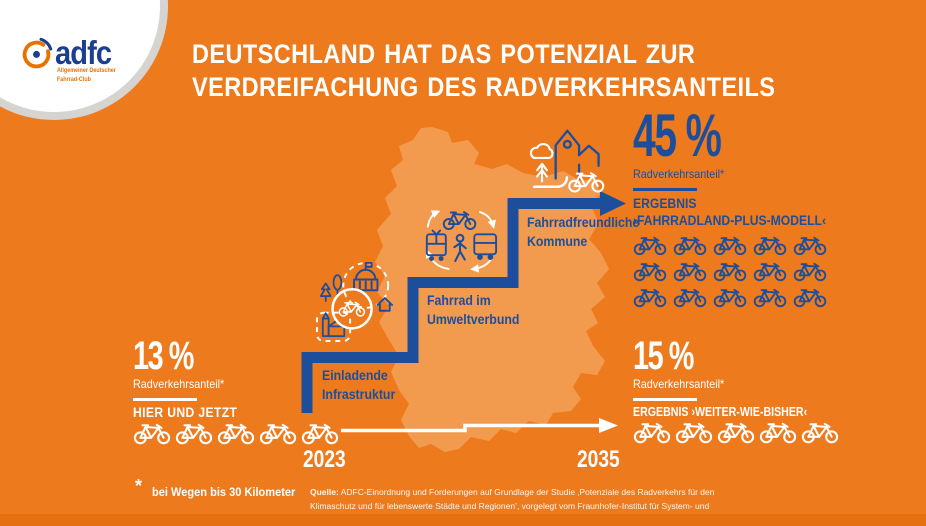 This screenshot has height=526, width=926. I want to click on eco-mobility-cycle-icon, so click(461, 241).